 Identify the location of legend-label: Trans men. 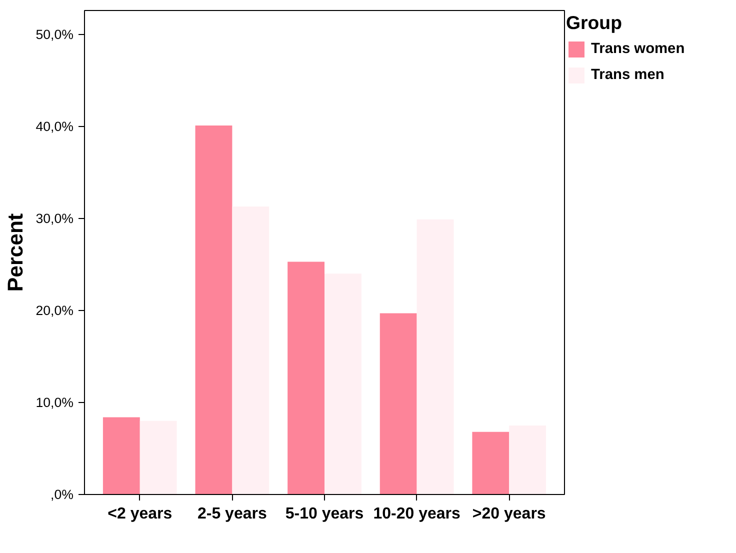
(627, 75).